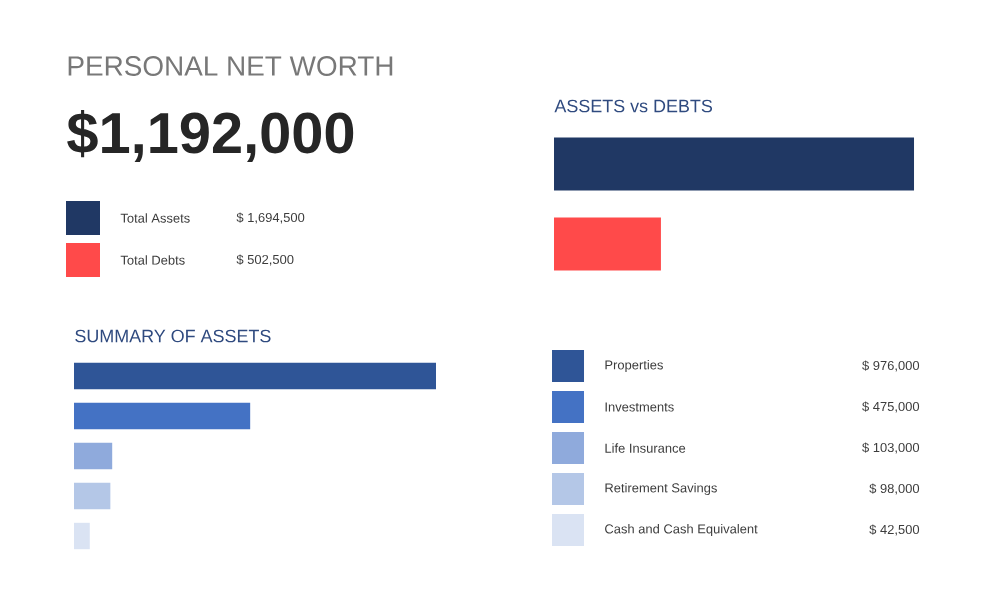 The image size is (1000, 596). What do you see at coordinates (210, 136) in the screenshot?
I see `text: $1,192,000` at bounding box center [210, 136].